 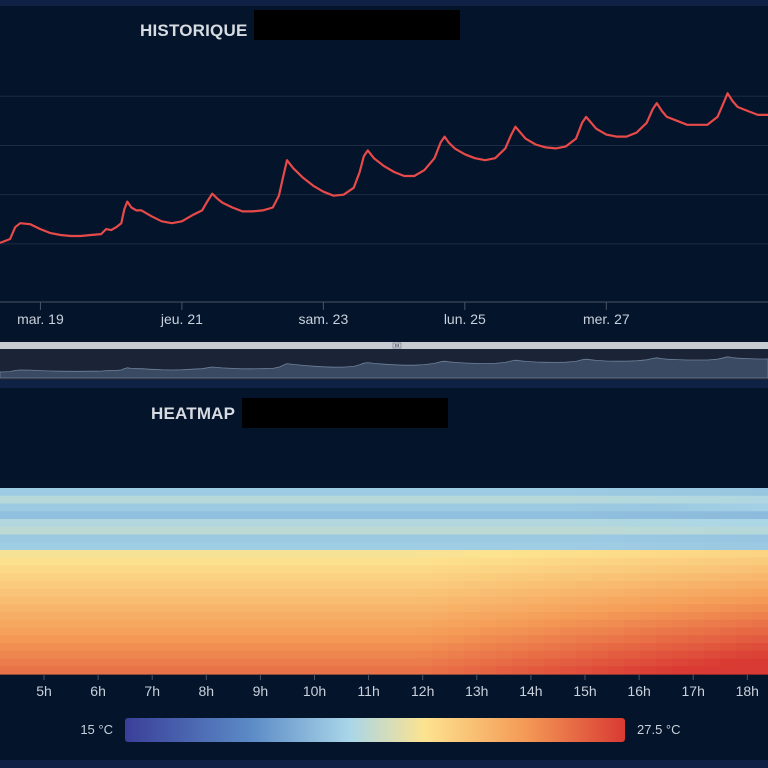 I want to click on navigator-scrollbar, so click(x=384, y=345).